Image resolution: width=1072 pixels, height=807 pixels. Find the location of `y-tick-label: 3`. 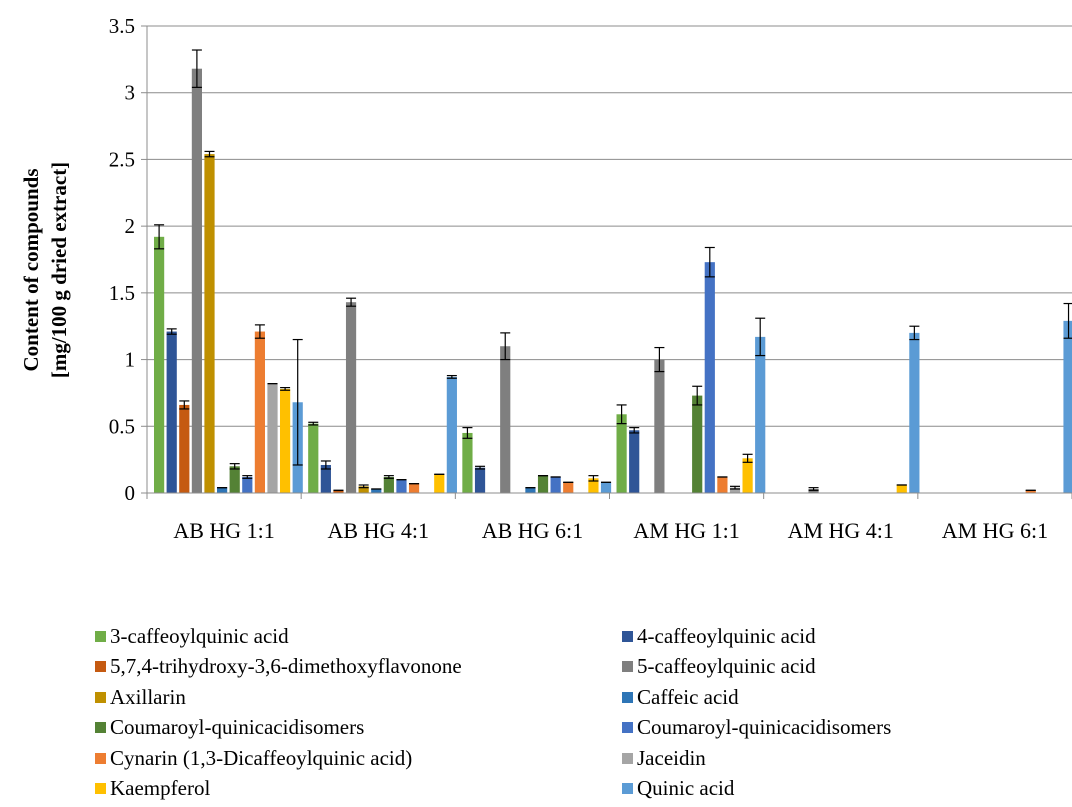

y-tick-label: 3 is located at coordinates (130, 93).